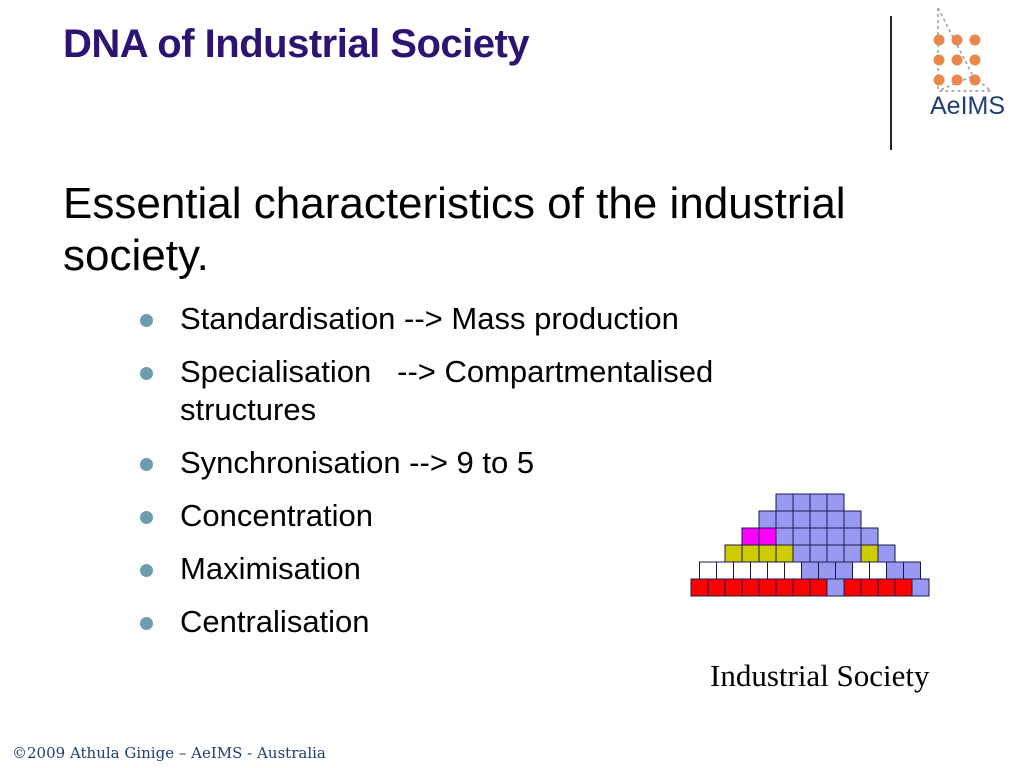 The height and width of the screenshot is (768, 1024). I want to click on logo-text: AeIMS, so click(968, 106).